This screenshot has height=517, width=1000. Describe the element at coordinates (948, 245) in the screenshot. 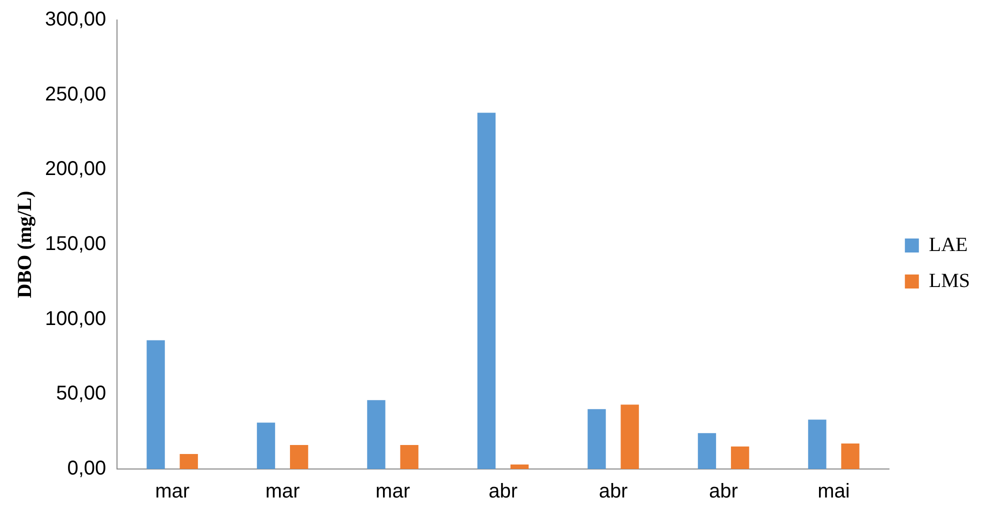

I see `legend-label: LAE` at that location.